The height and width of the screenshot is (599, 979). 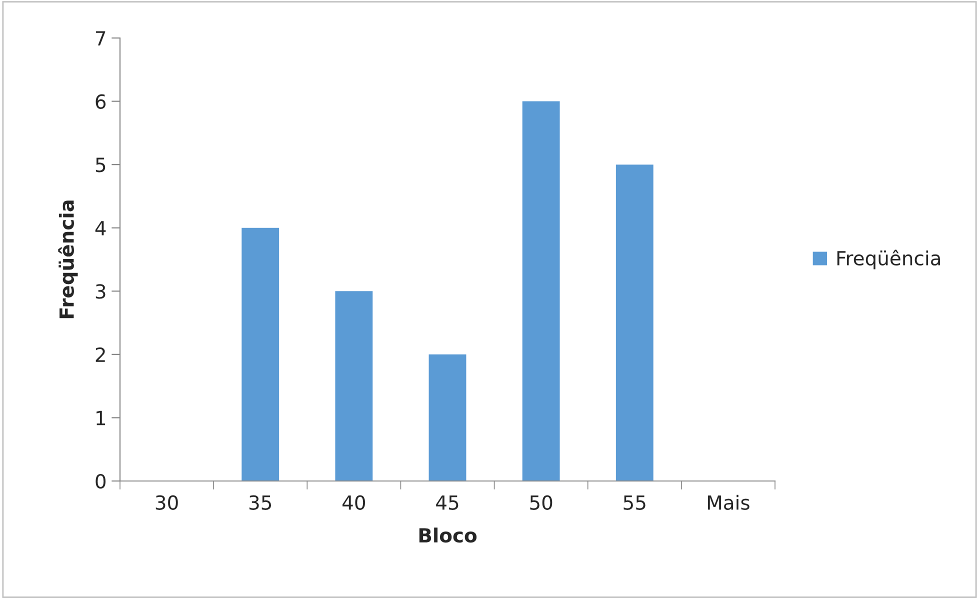 I want to click on legend-label: Freqüência, so click(x=888, y=260).